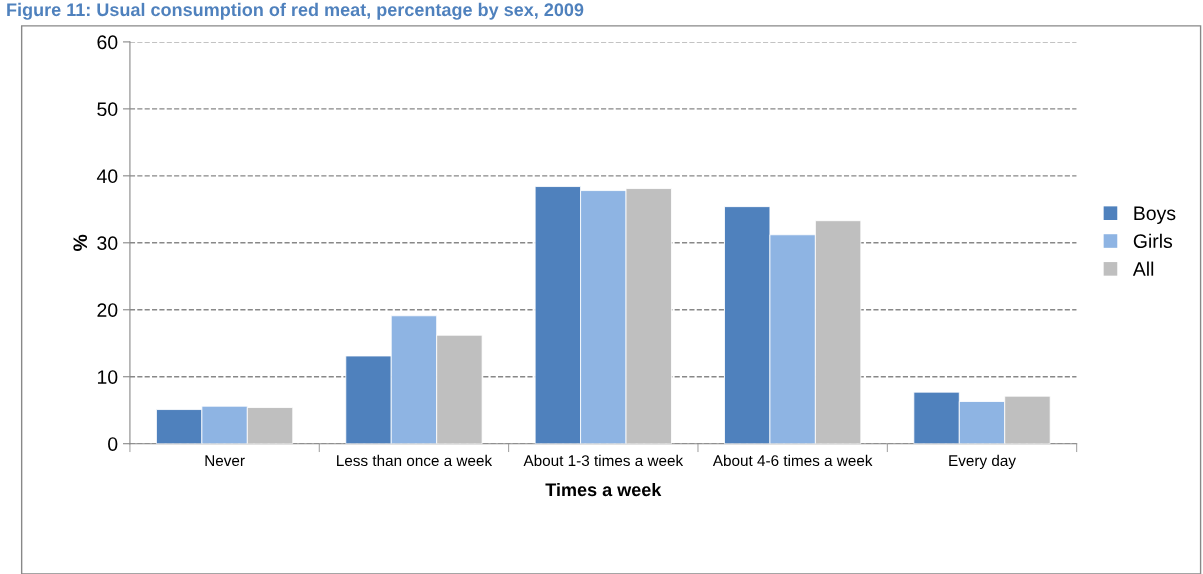  Describe the element at coordinates (415, 460) in the screenshot. I see `x-tick-label: Less than once a week` at that location.